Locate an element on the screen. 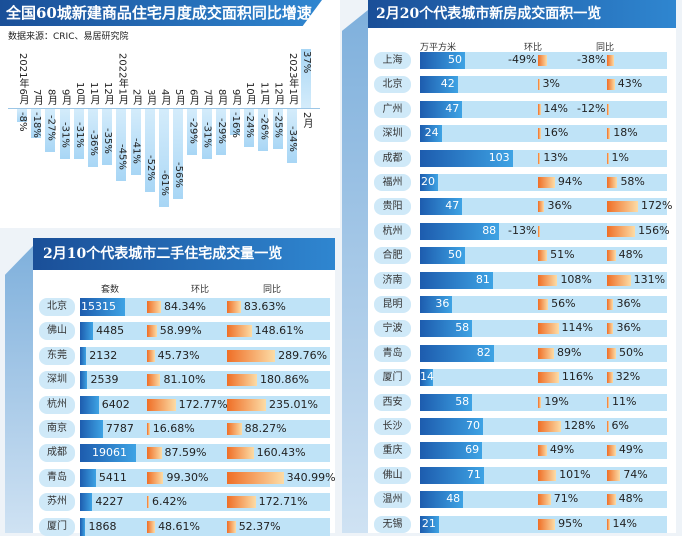 The width and height of the screenshot is (682, 536). city-label: 贵阳 is located at coordinates (392, 207).